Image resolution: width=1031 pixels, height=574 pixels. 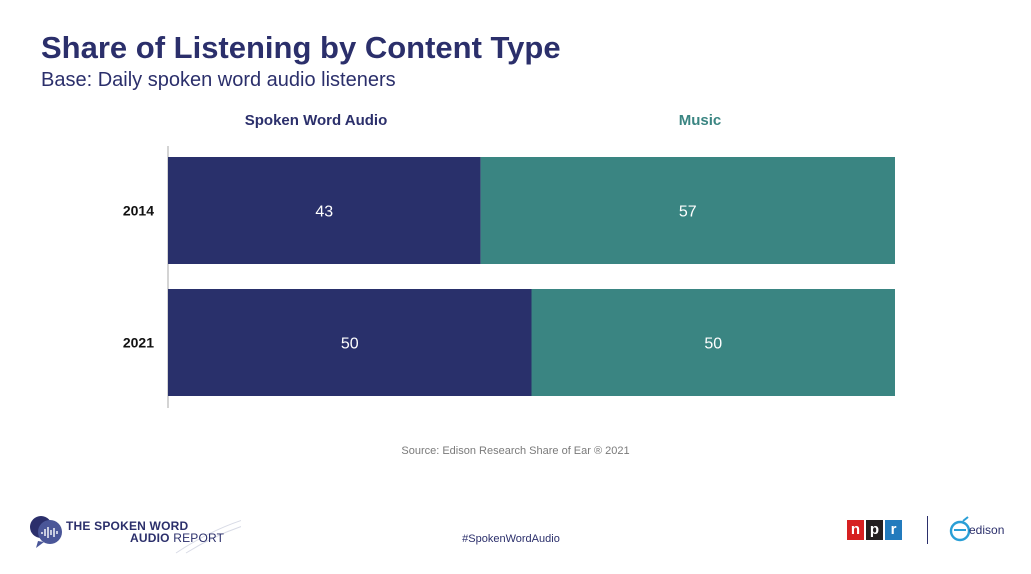 I want to click on npr-letter-r: r, so click(x=893, y=530).